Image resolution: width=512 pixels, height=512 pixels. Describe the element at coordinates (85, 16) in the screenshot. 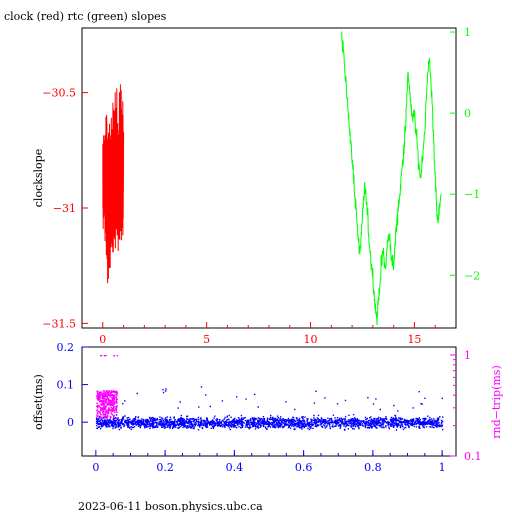

I see `chart-title: clock (red) rtc (green) slopes` at that location.